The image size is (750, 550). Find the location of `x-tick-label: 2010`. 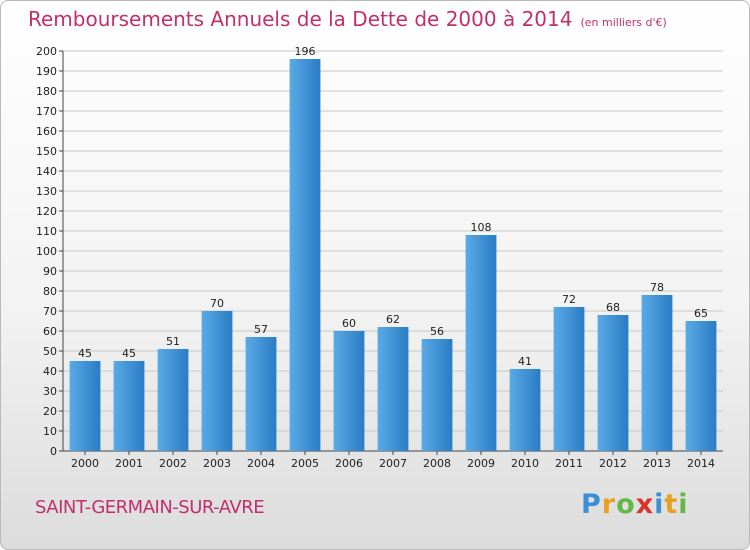

x-tick-label: 2010 is located at coordinates (525, 463).